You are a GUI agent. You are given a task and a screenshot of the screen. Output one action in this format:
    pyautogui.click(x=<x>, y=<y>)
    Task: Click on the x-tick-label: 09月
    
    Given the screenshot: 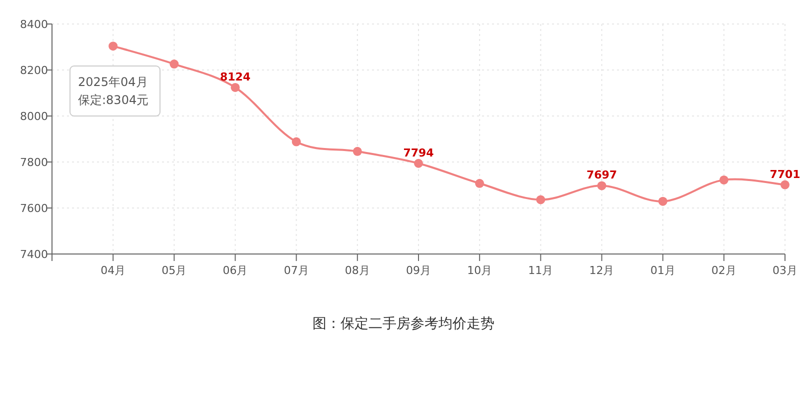 What is the action you would take?
    pyautogui.click(x=418, y=270)
    